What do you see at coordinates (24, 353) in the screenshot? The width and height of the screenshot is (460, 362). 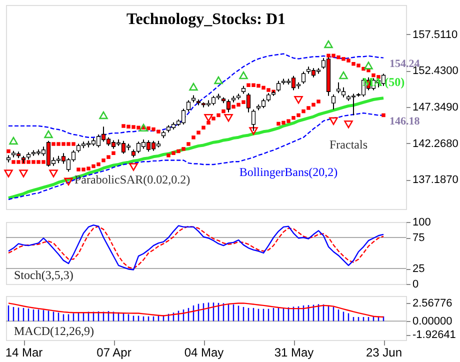 I see `x-tick-label: 14 Mar` at bounding box center [24, 353].